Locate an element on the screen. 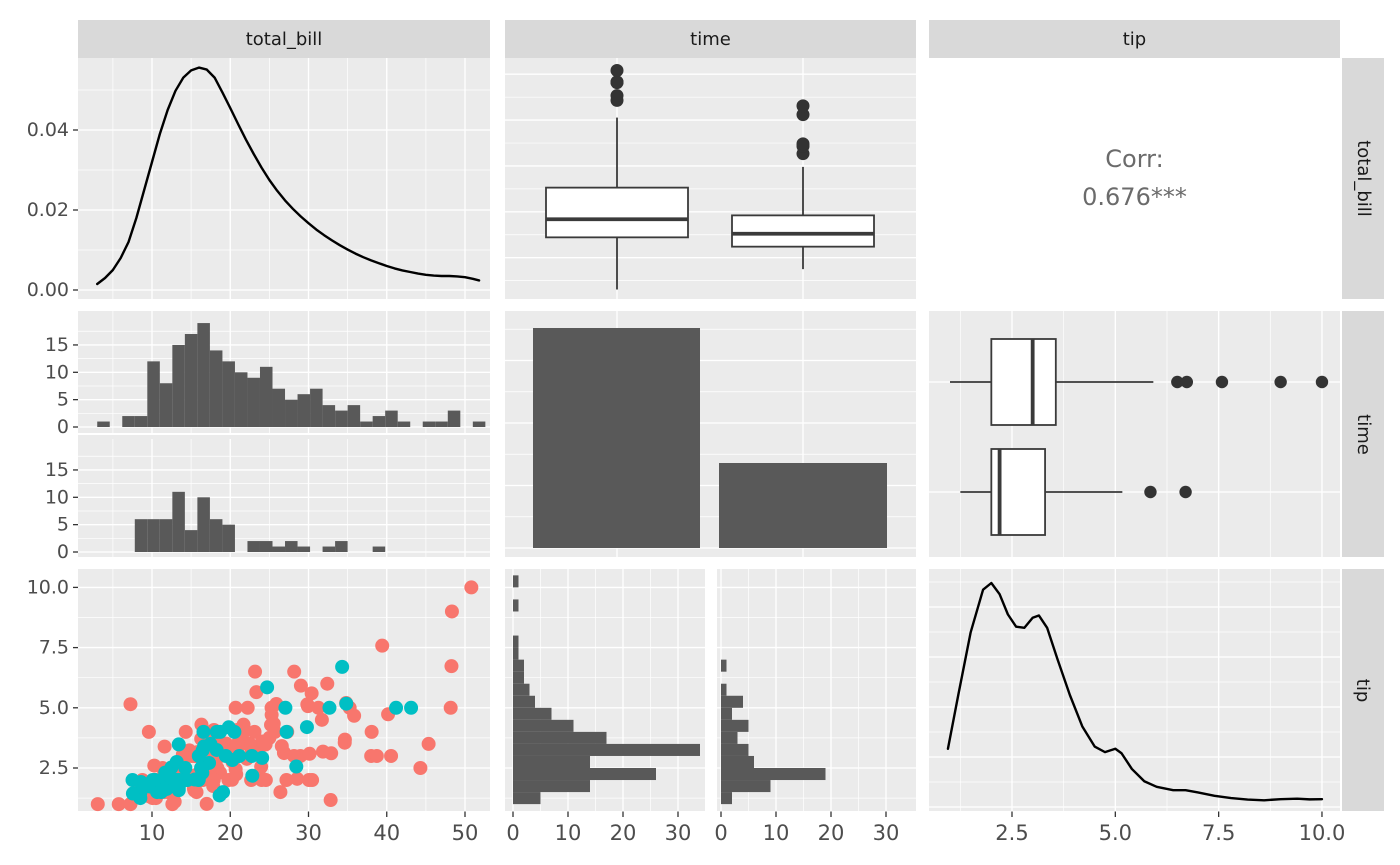 Image resolution: width=1400 pixels, height=865 pixels. strip-right-time: time is located at coordinates (1363, 434).